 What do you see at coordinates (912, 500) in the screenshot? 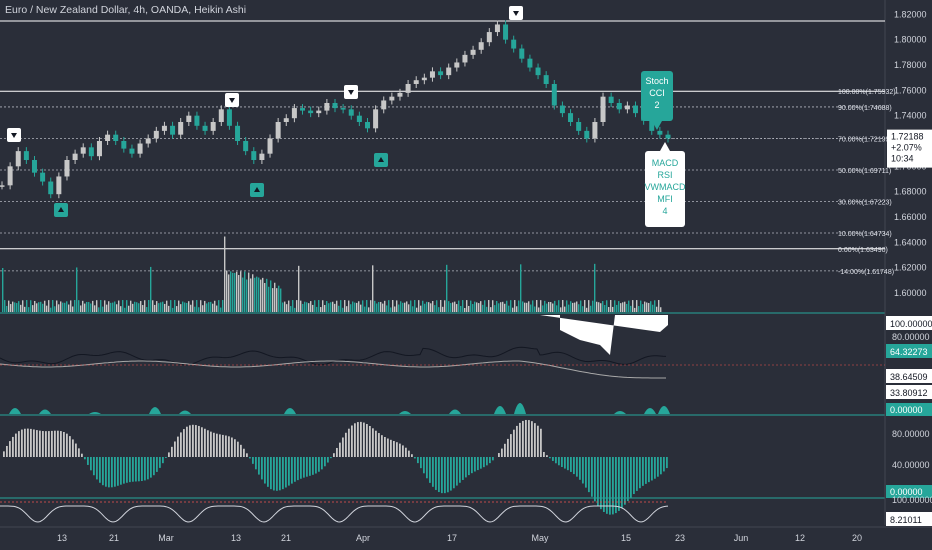
I see `osc3-axis-label: 100.00000` at bounding box center [912, 500].